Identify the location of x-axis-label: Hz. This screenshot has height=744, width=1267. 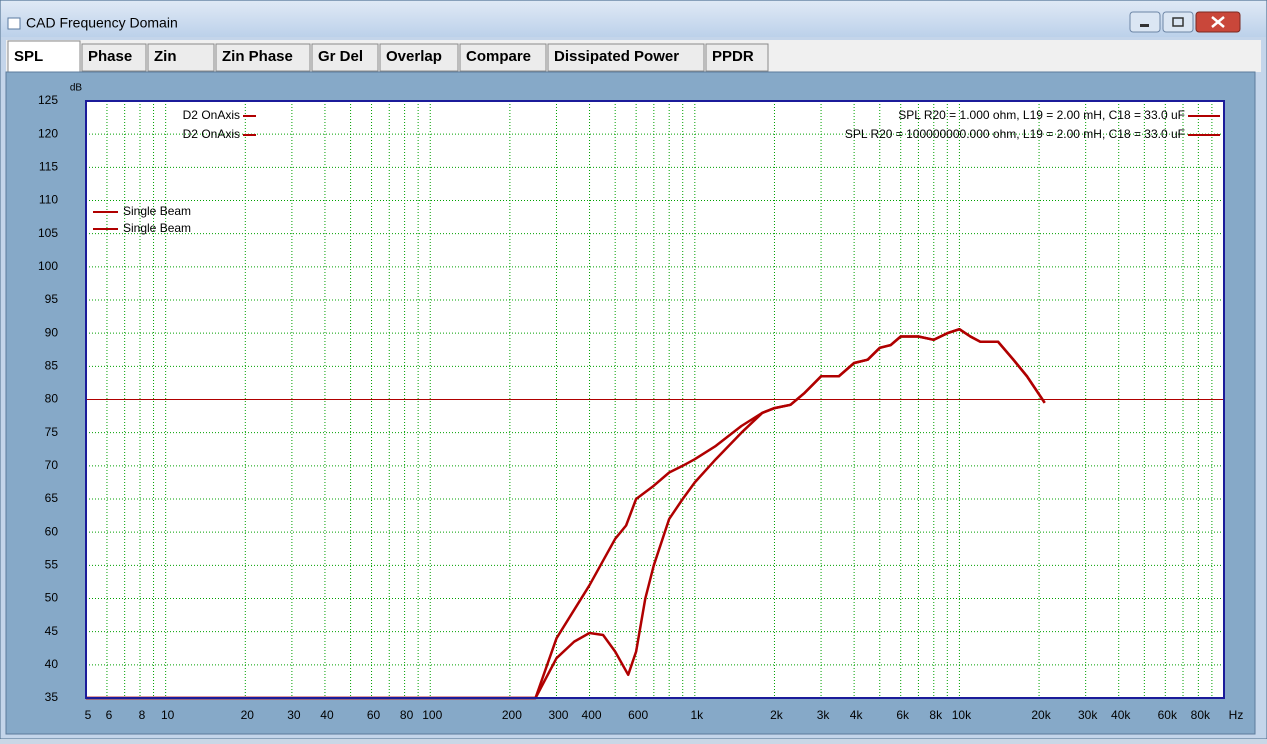
(1236, 715).